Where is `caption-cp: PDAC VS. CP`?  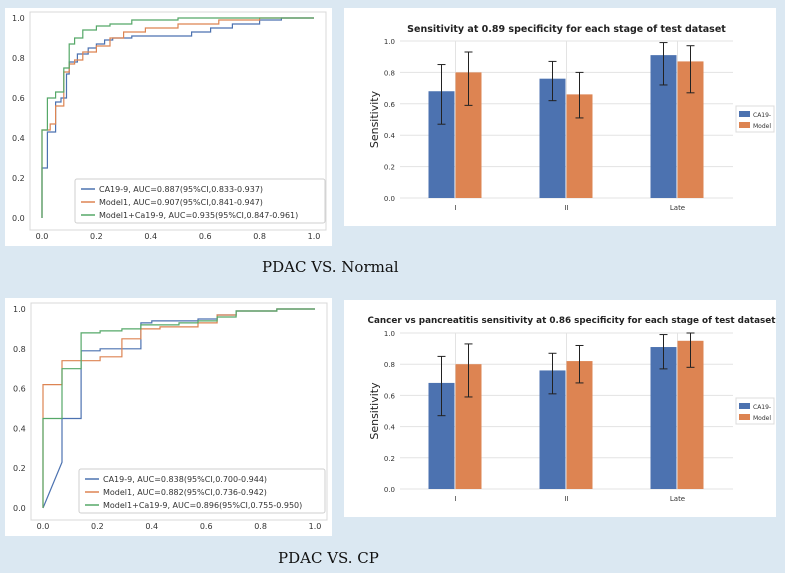 caption-cp: PDAC VS. CP is located at coordinates (328, 558).